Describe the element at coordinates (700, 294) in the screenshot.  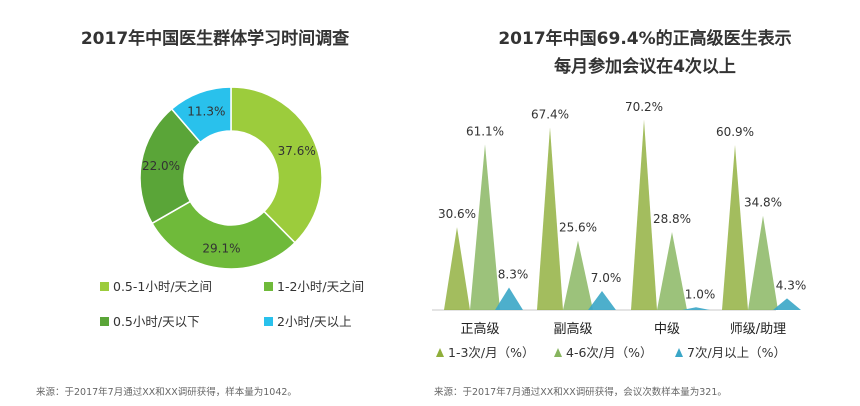
I see `value-label: 1.0%` at that location.